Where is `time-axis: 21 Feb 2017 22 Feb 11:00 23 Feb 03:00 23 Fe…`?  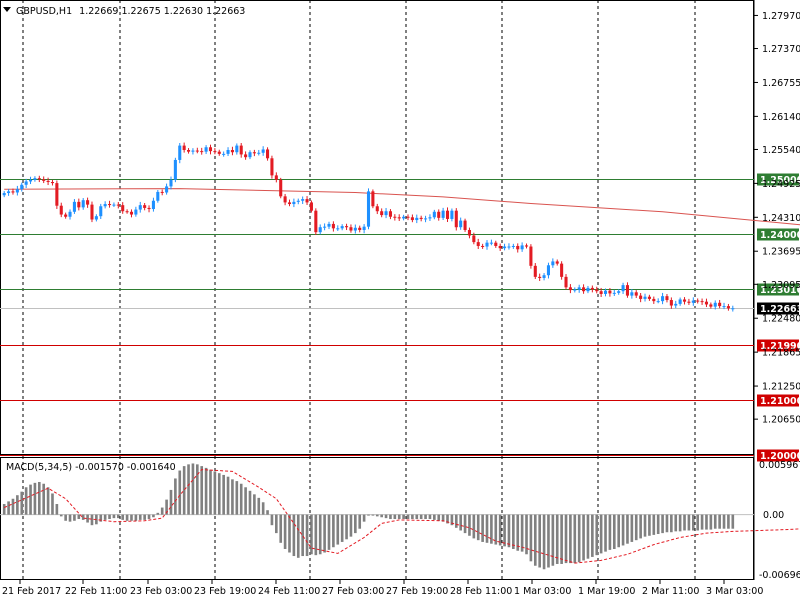
time-axis: 21 Feb 2017 22 Feb 11:00 23 Feb 03:00 23 Fe… is located at coordinates (382, 588).